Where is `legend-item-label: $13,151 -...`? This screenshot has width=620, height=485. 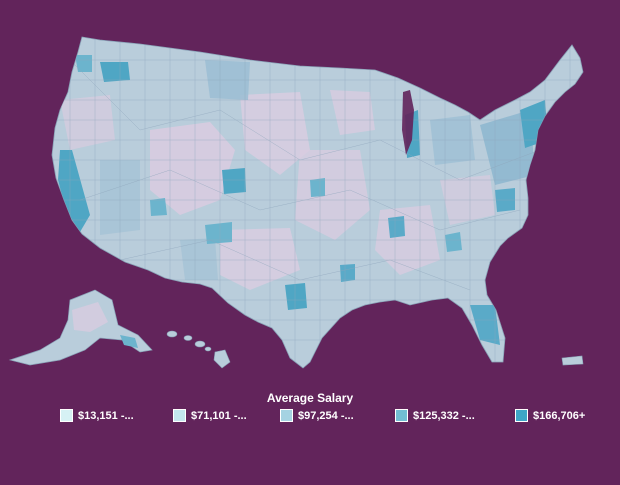
legend-item-label: $13,151 -... is located at coordinates (106, 415).